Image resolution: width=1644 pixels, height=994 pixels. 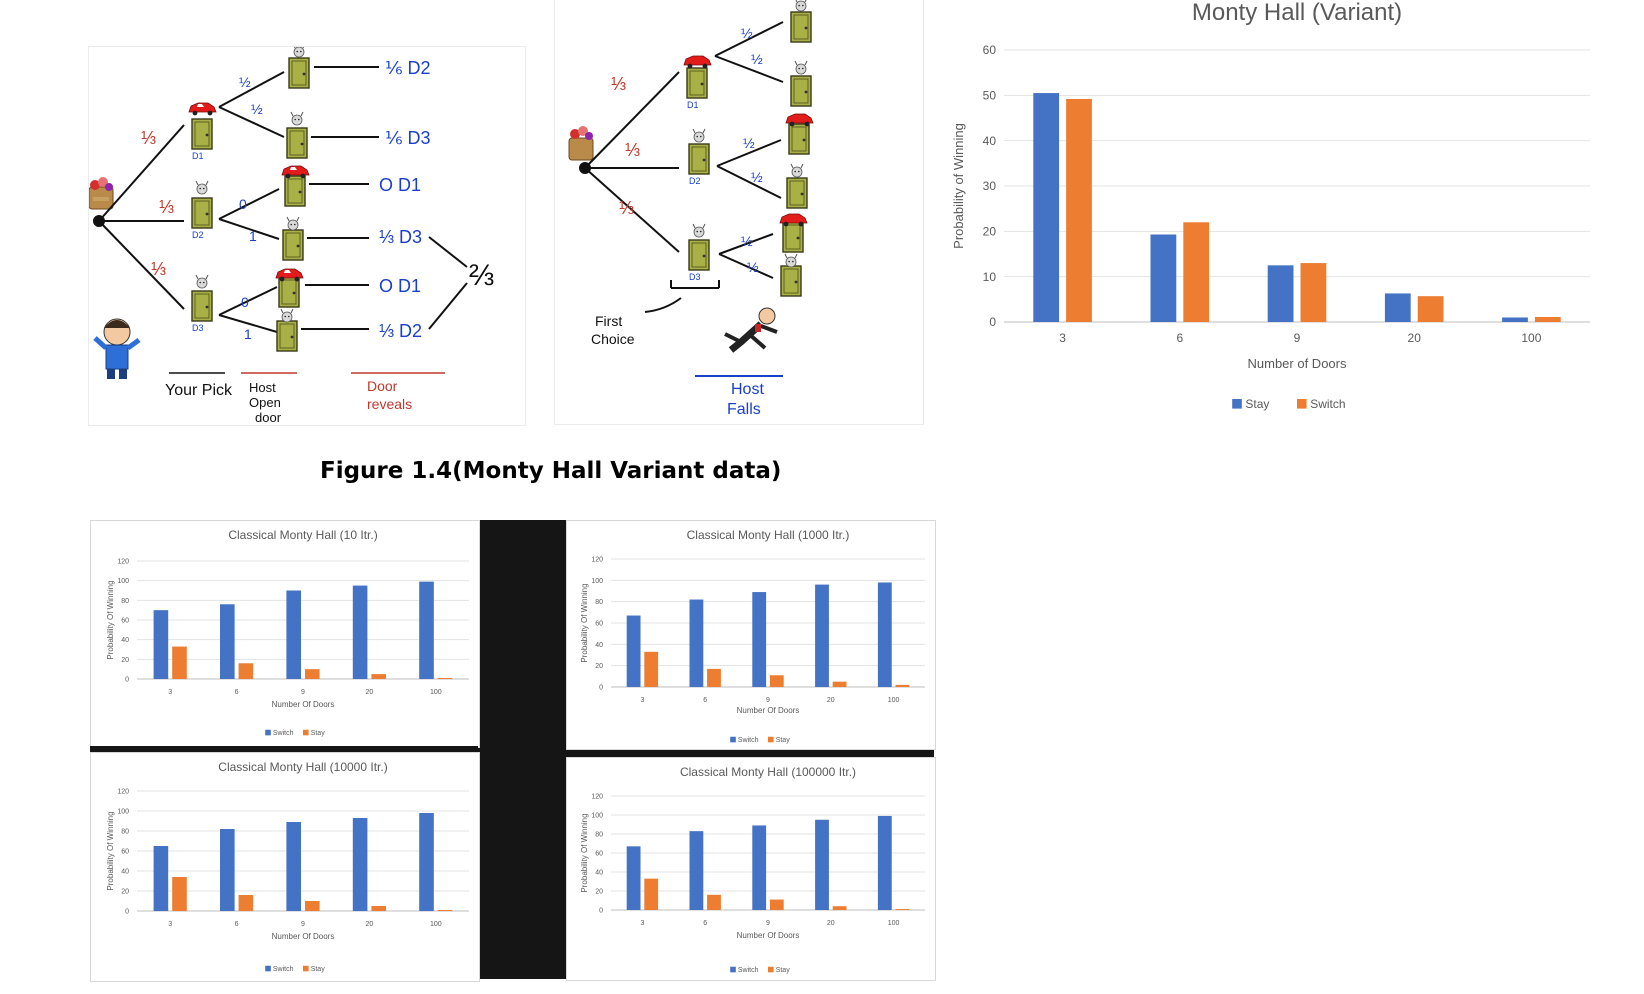 What do you see at coordinates (303, 704) in the screenshot?
I see `x-axis-label: Number Of Doors` at bounding box center [303, 704].